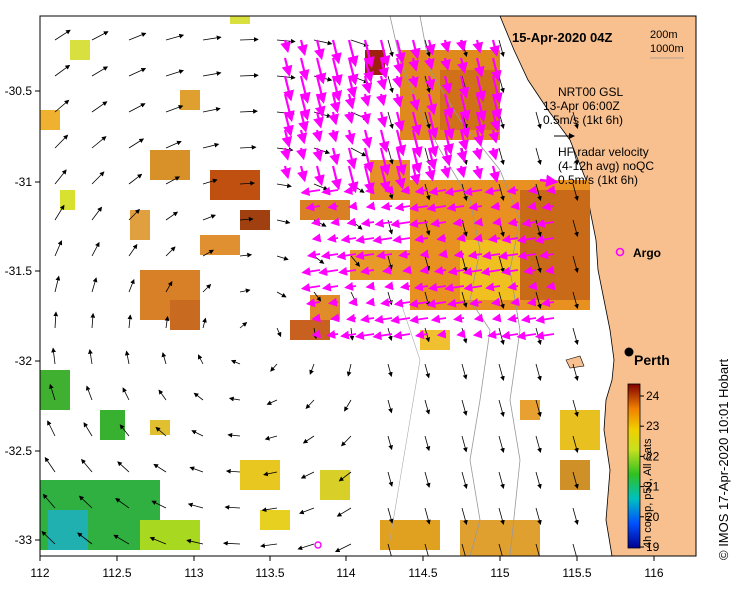 The width and height of the screenshot is (739, 592). I want to click on model-legend-line1: NRT00 GSL, so click(590, 92).